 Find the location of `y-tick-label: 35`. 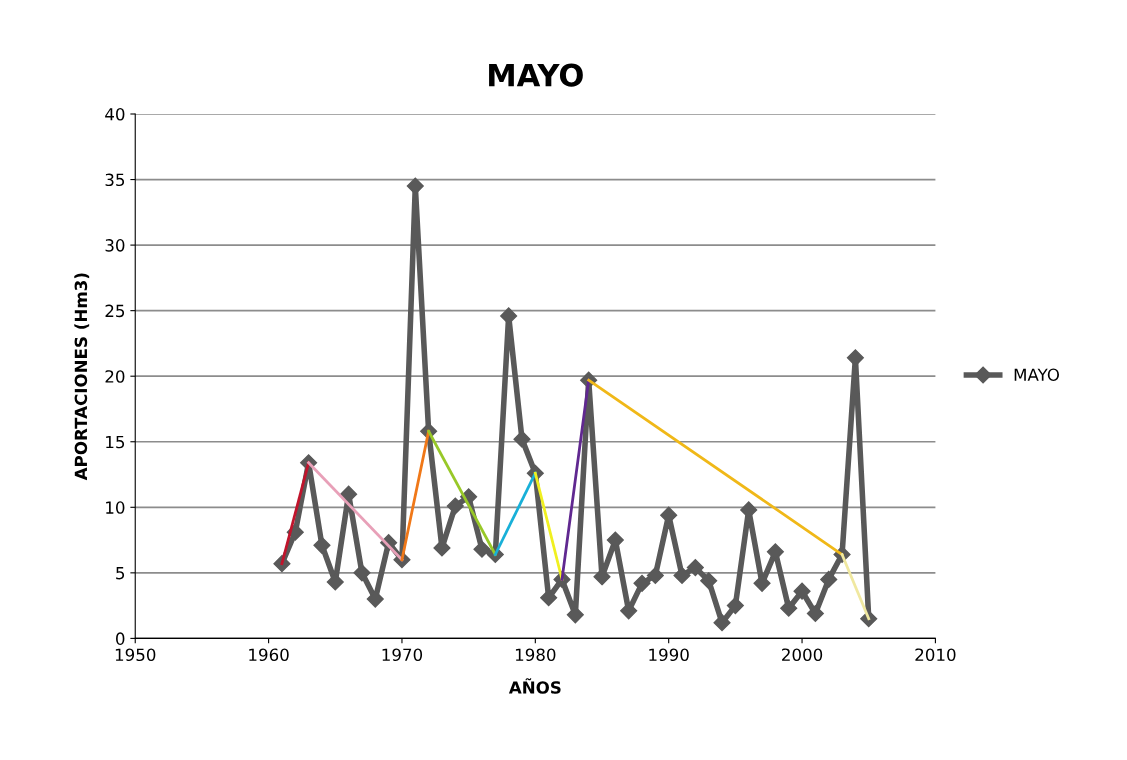

y-tick-label: 35 is located at coordinates (115, 180).